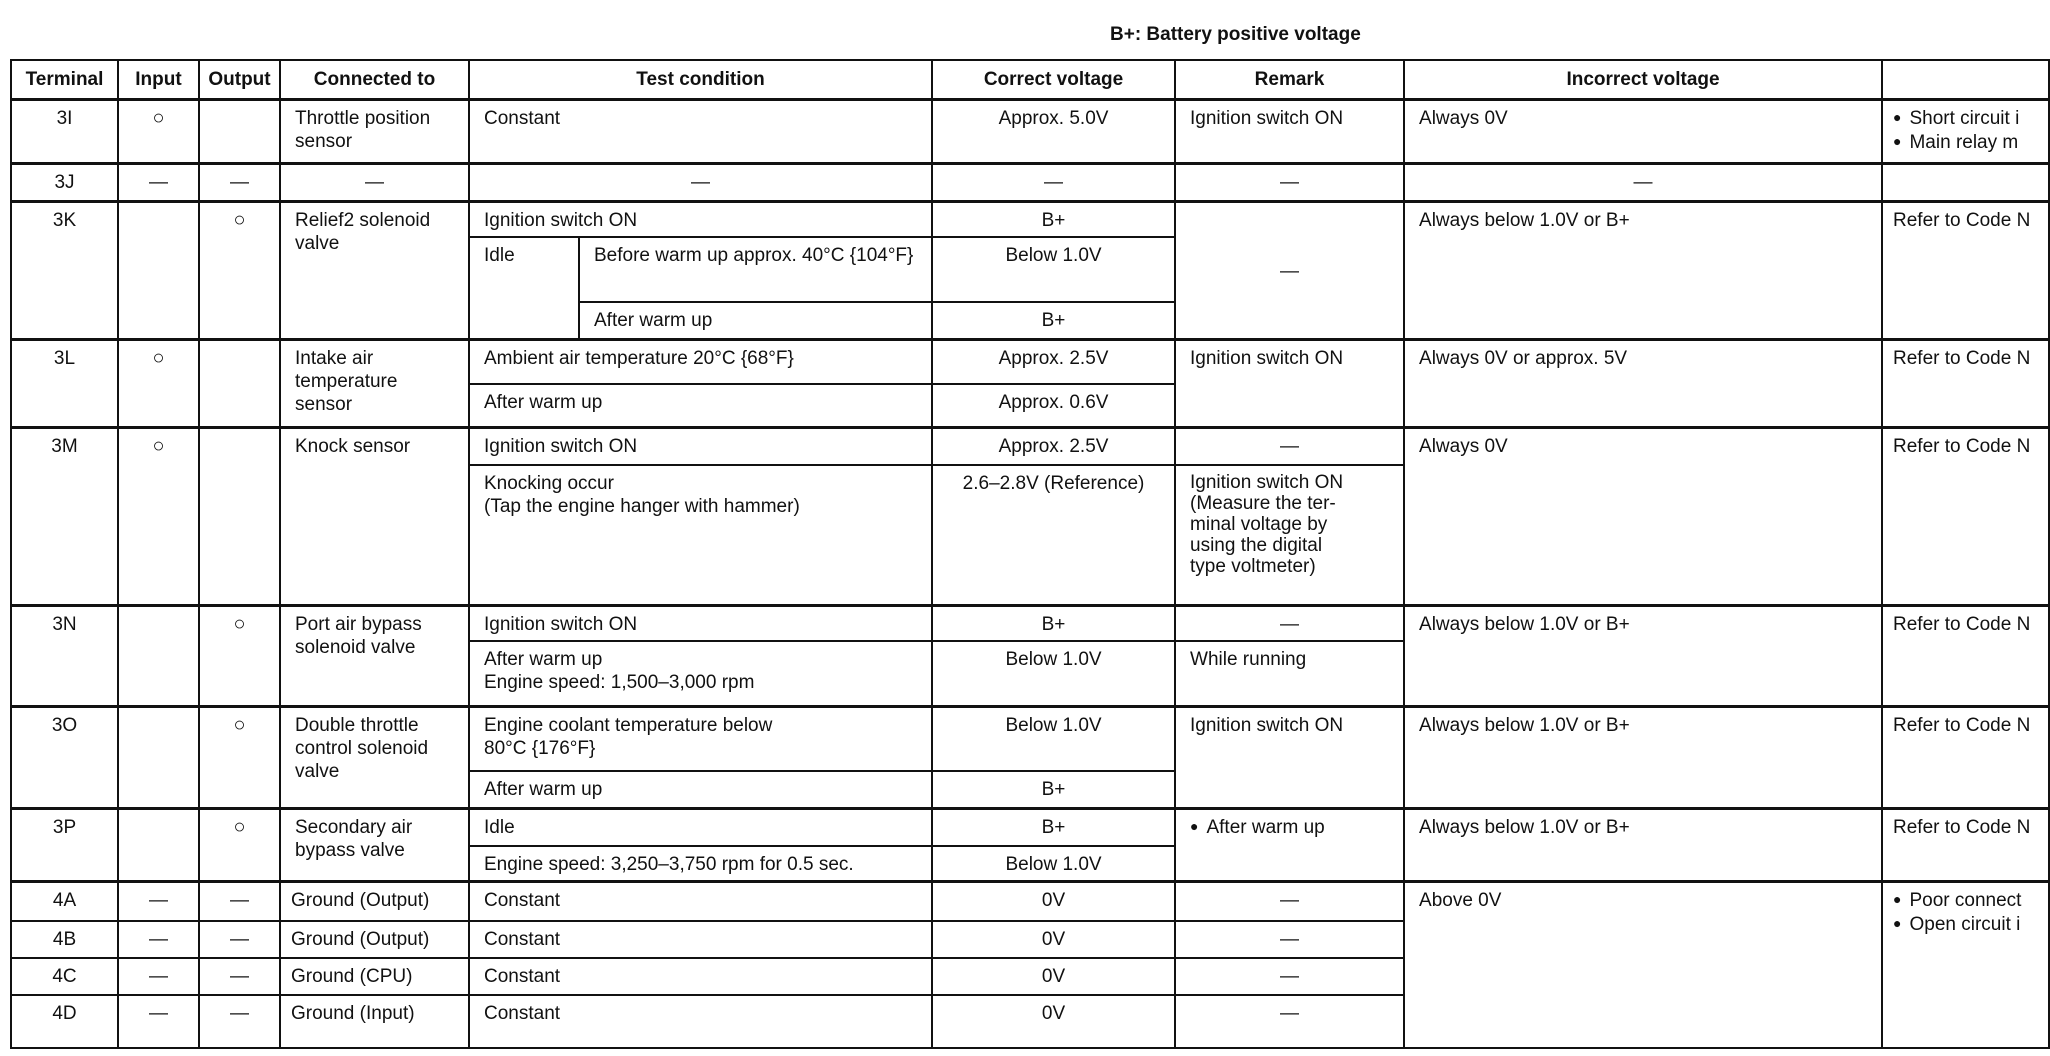 Image resolution: width=2050 pixels, height=1056 pixels. I want to click on connected-to: Relief2 solenoid valve, so click(374, 270).